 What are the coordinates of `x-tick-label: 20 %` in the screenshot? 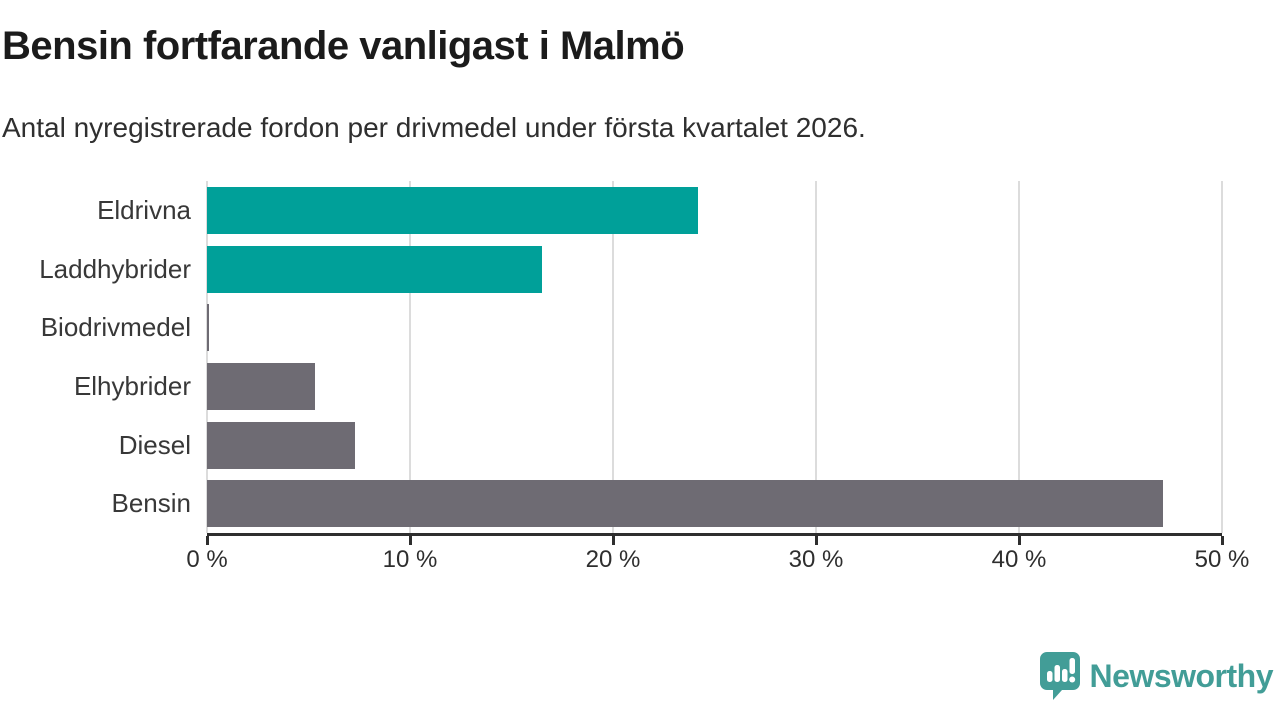 It's located at (613, 559).